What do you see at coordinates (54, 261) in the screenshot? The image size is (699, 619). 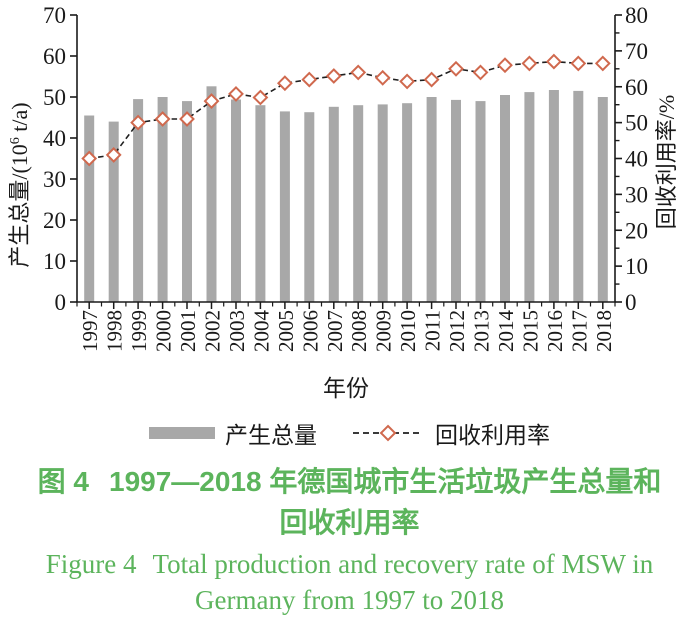 I see `left-tick-label-10: 10` at bounding box center [54, 261].